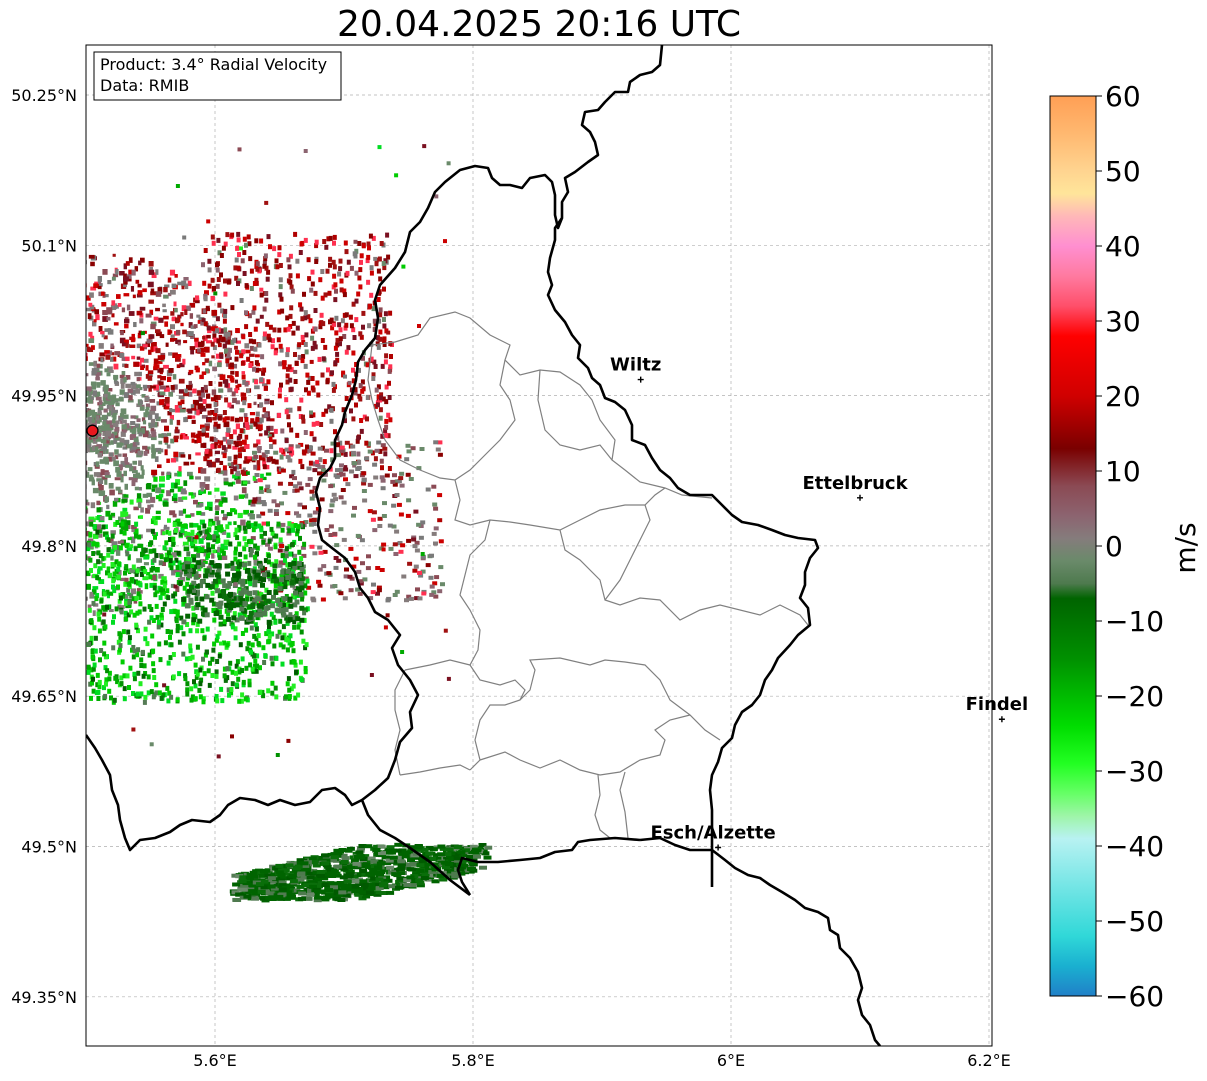 Image resolution: width=1207 pixels, height=1081 pixels. I want to click on longitude-ticks: 5.6°E5.8°E6°E6.2°E6.4°E6.6°E, so click(602, 1060).